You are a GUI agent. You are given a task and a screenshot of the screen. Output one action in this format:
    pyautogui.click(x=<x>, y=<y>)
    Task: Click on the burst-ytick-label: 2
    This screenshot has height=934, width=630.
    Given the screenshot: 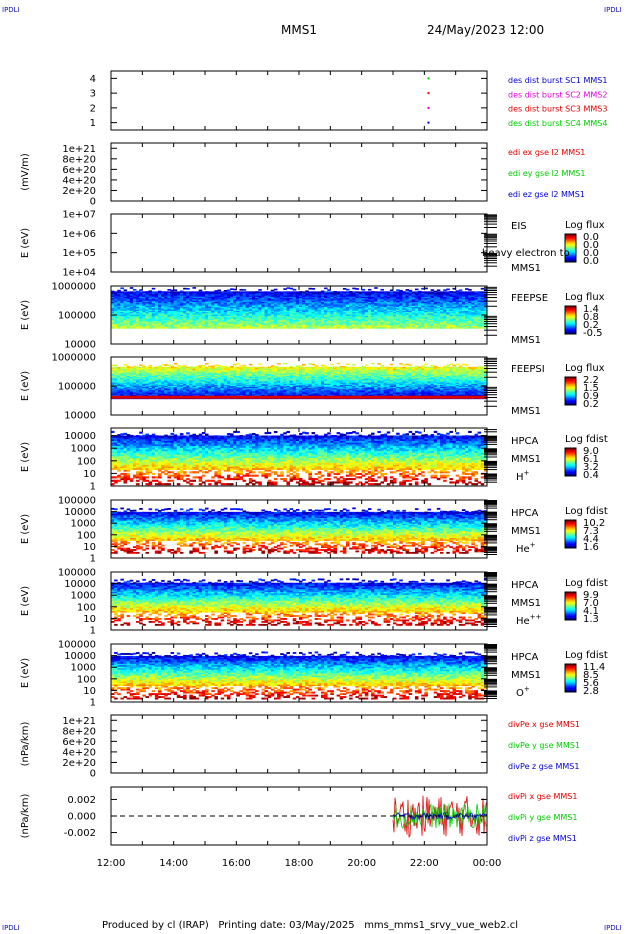 What is the action you would take?
    pyautogui.click(x=93, y=108)
    